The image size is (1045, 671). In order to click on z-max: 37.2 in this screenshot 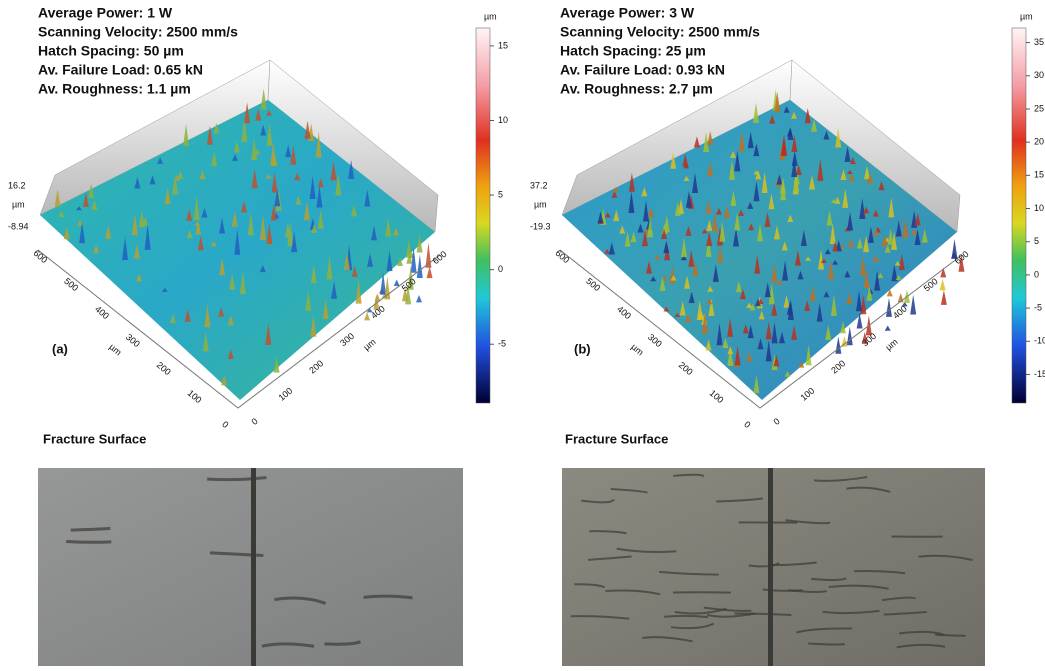, I will do `click(539, 185)`.